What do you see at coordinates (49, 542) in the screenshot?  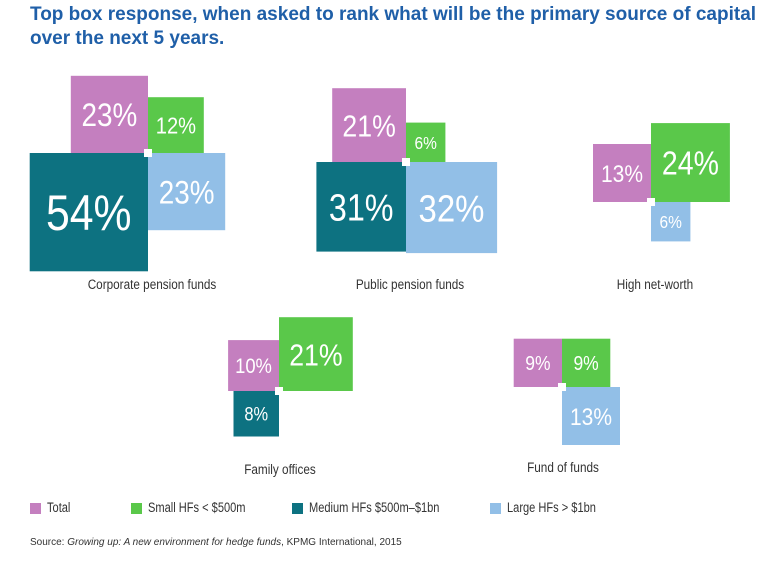 I see `source-prefix: Source:` at bounding box center [49, 542].